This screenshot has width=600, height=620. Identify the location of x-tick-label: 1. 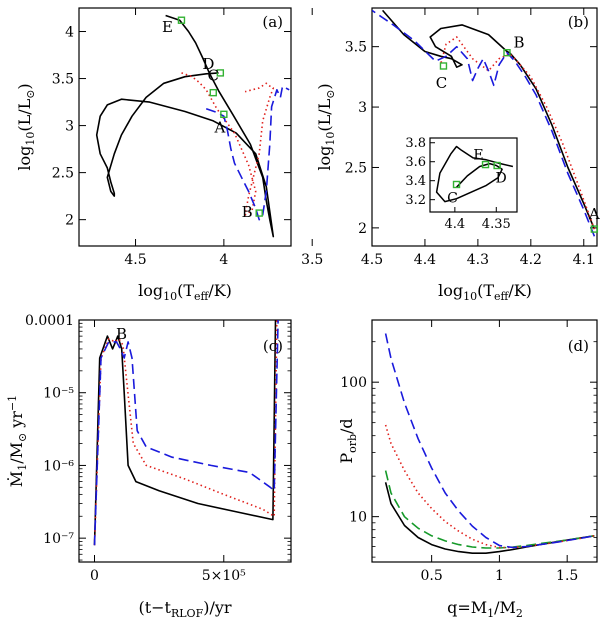
(499, 576).